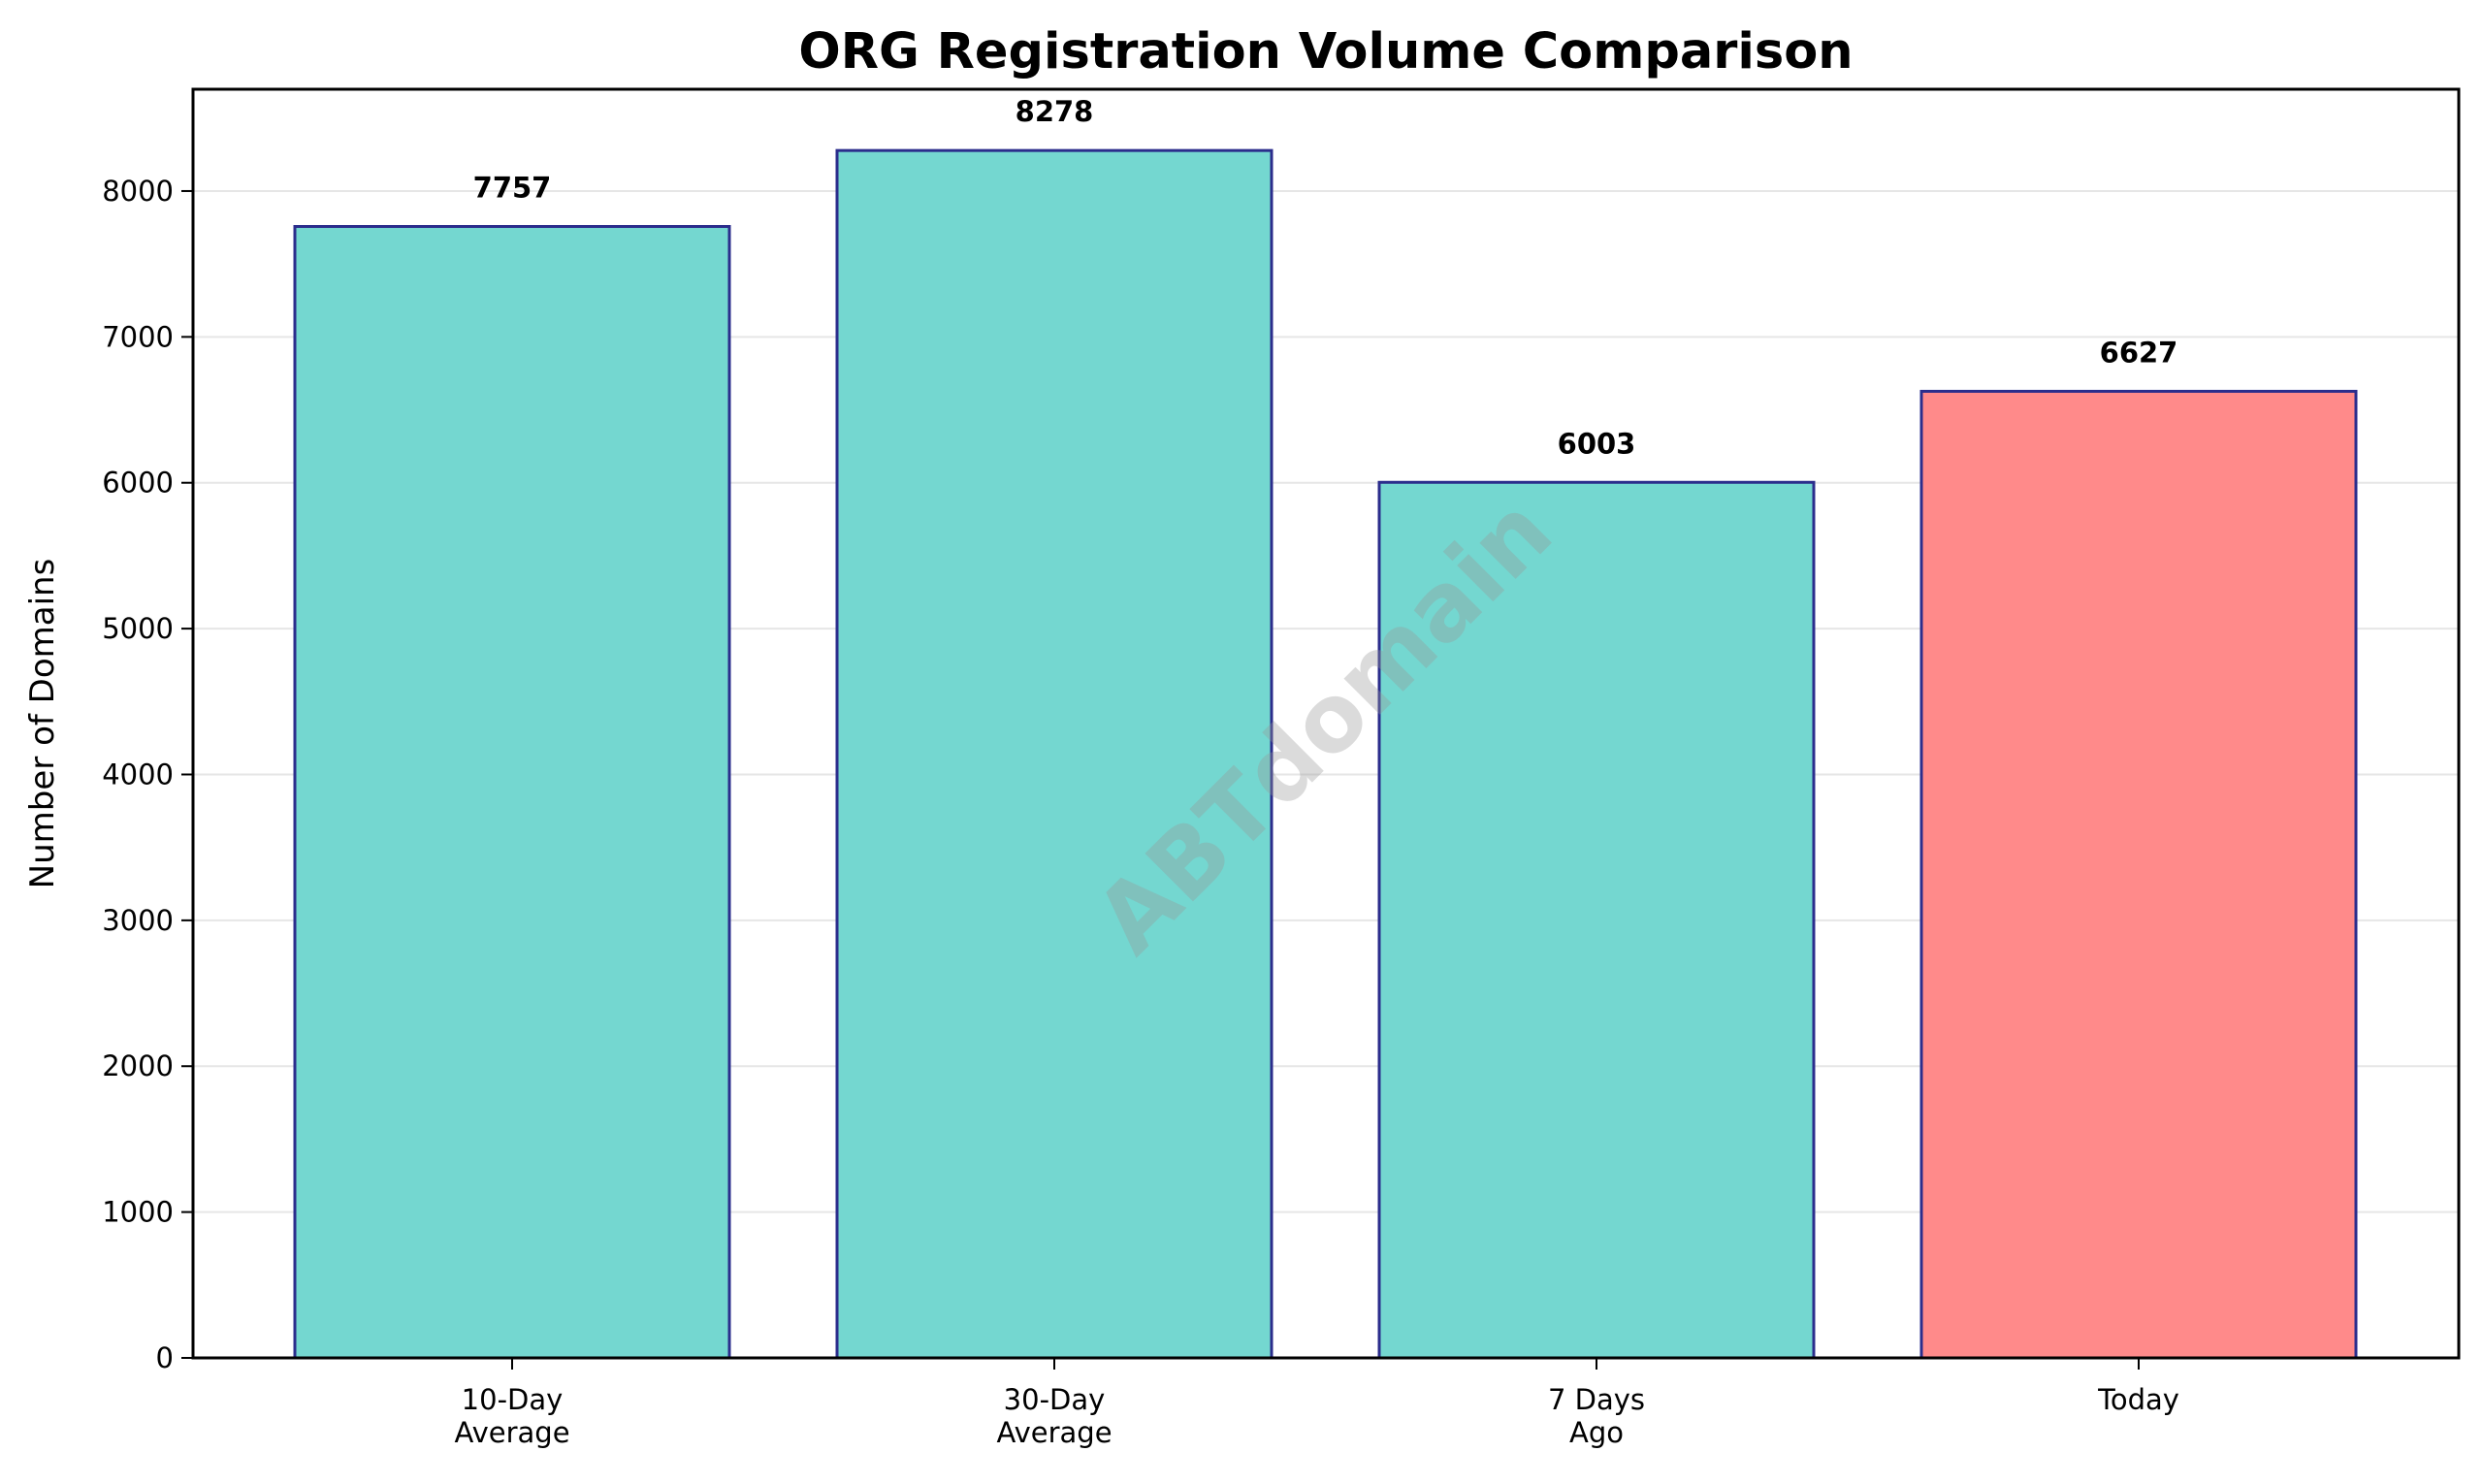  Describe the element at coordinates (165, 1357) in the screenshot. I see `y-tick-label: 0` at that location.